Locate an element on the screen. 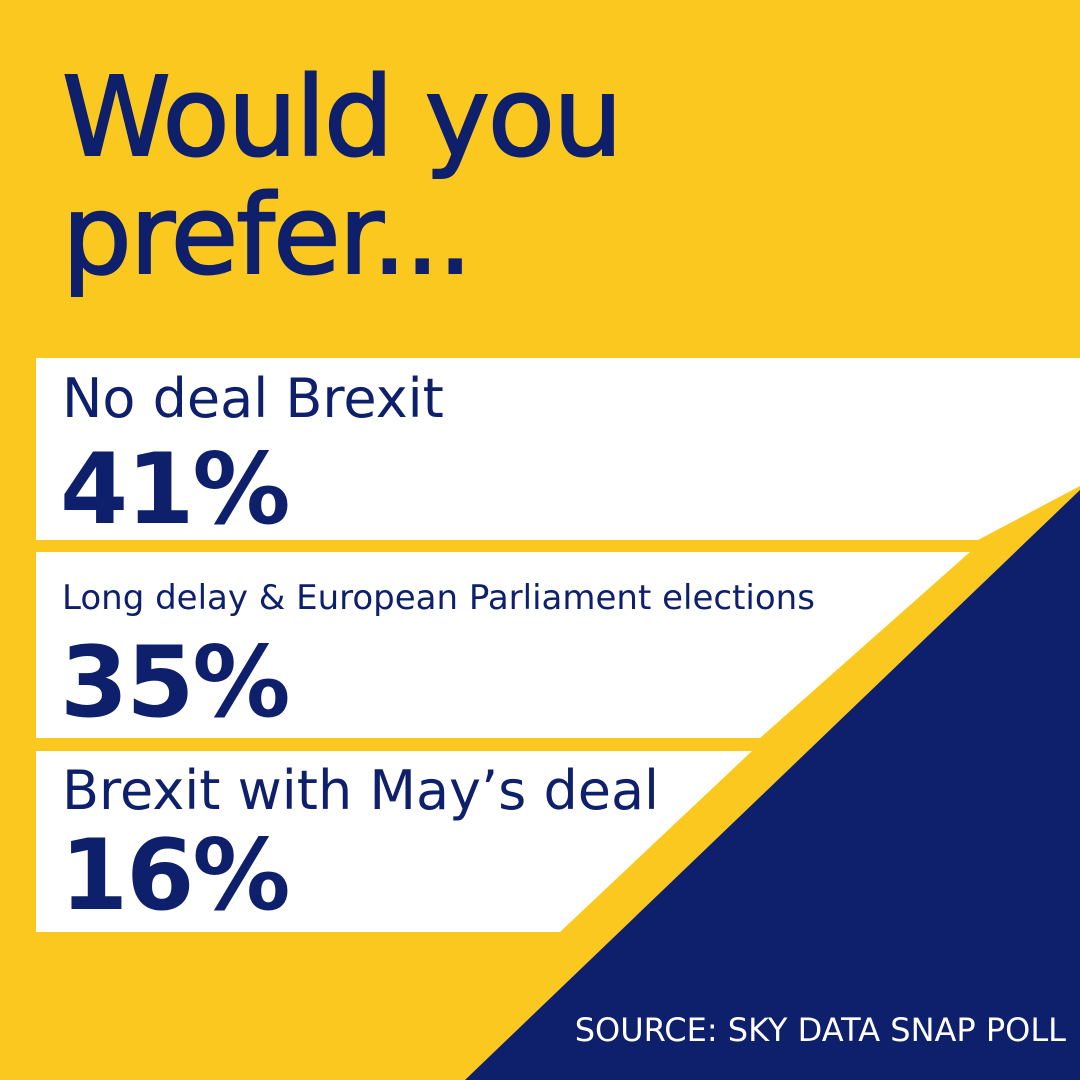  title-line-1: Would you is located at coordinates (342, 117).